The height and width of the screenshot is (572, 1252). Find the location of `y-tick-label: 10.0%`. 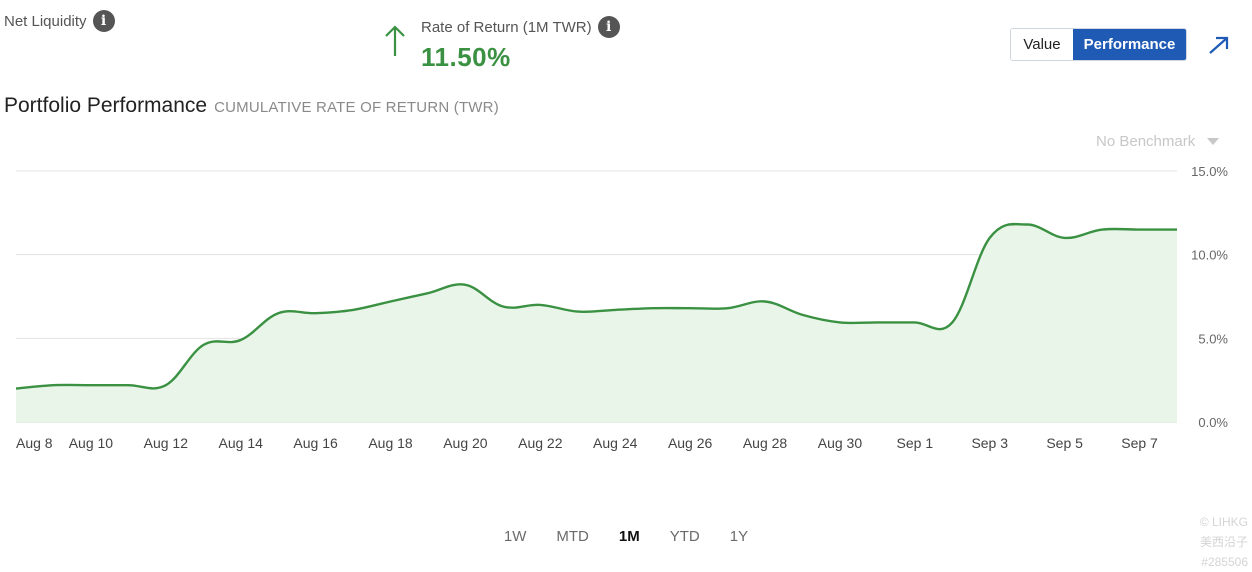

y-tick-label: 10.0% is located at coordinates (1209, 255).